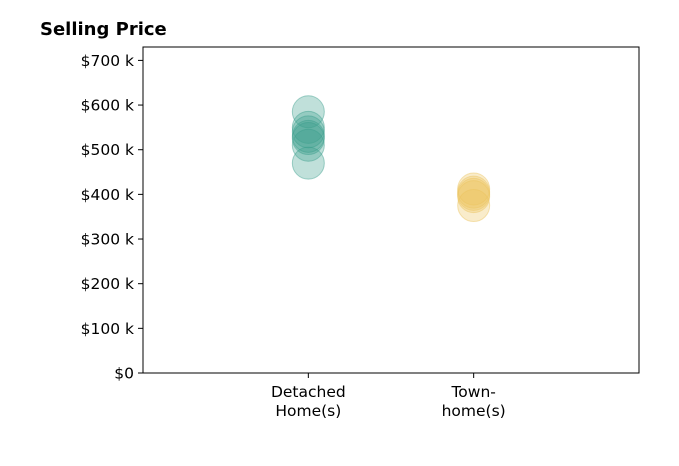 This screenshot has height=466, width=679. I want to click on y-tick-label: $700 k, so click(107, 61).